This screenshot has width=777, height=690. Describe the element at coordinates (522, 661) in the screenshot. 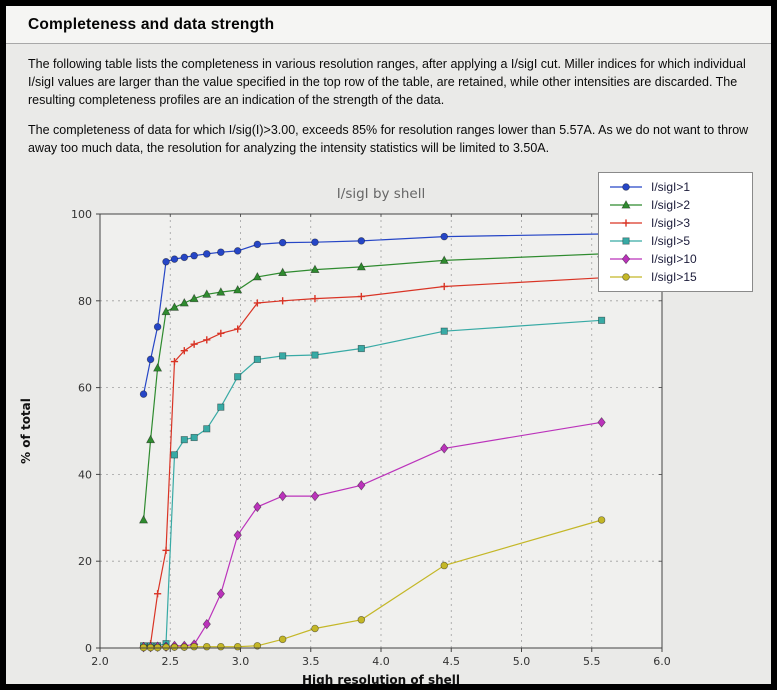

I see `svg-text: 5.0` at that location.